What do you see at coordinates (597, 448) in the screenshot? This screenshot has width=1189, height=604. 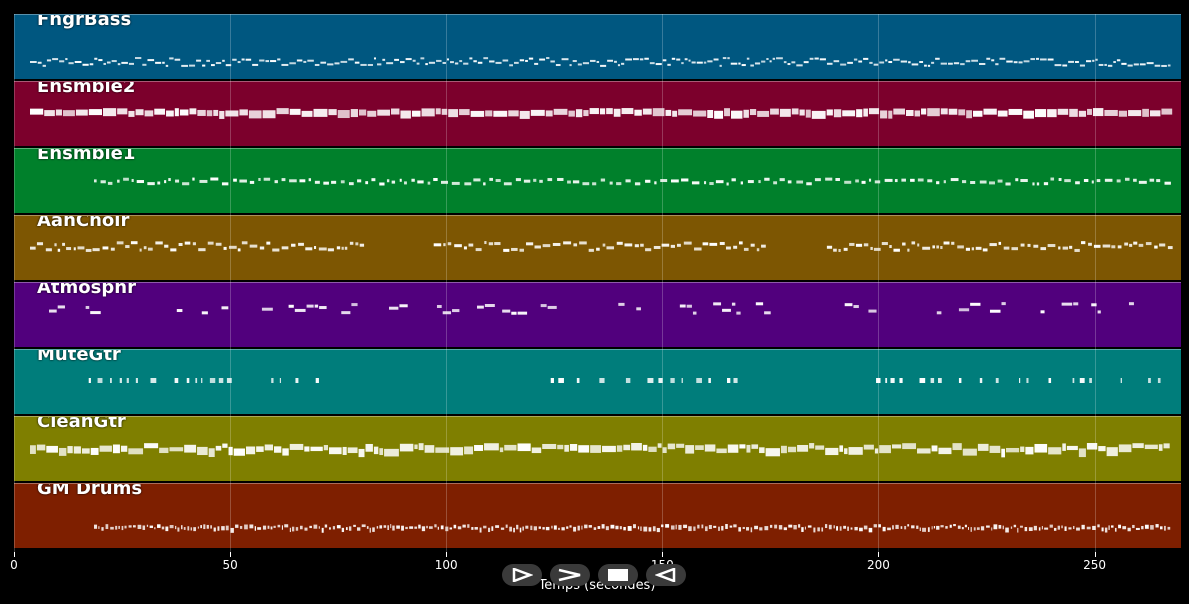 I see `track-cleangtr: CleanGtr` at bounding box center [597, 448].